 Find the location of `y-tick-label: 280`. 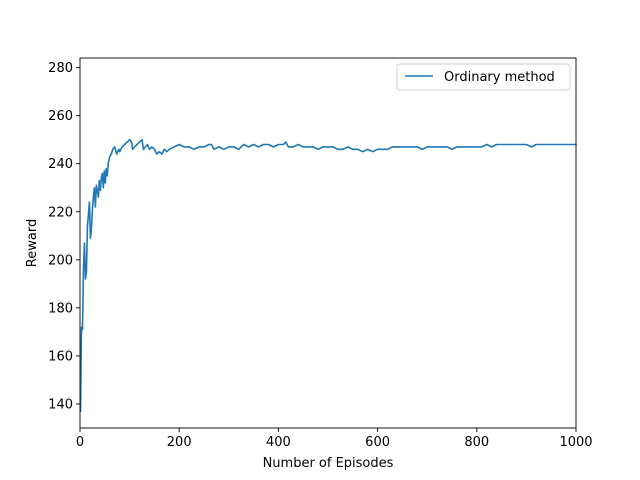

y-tick-label: 280 is located at coordinates (60, 68).